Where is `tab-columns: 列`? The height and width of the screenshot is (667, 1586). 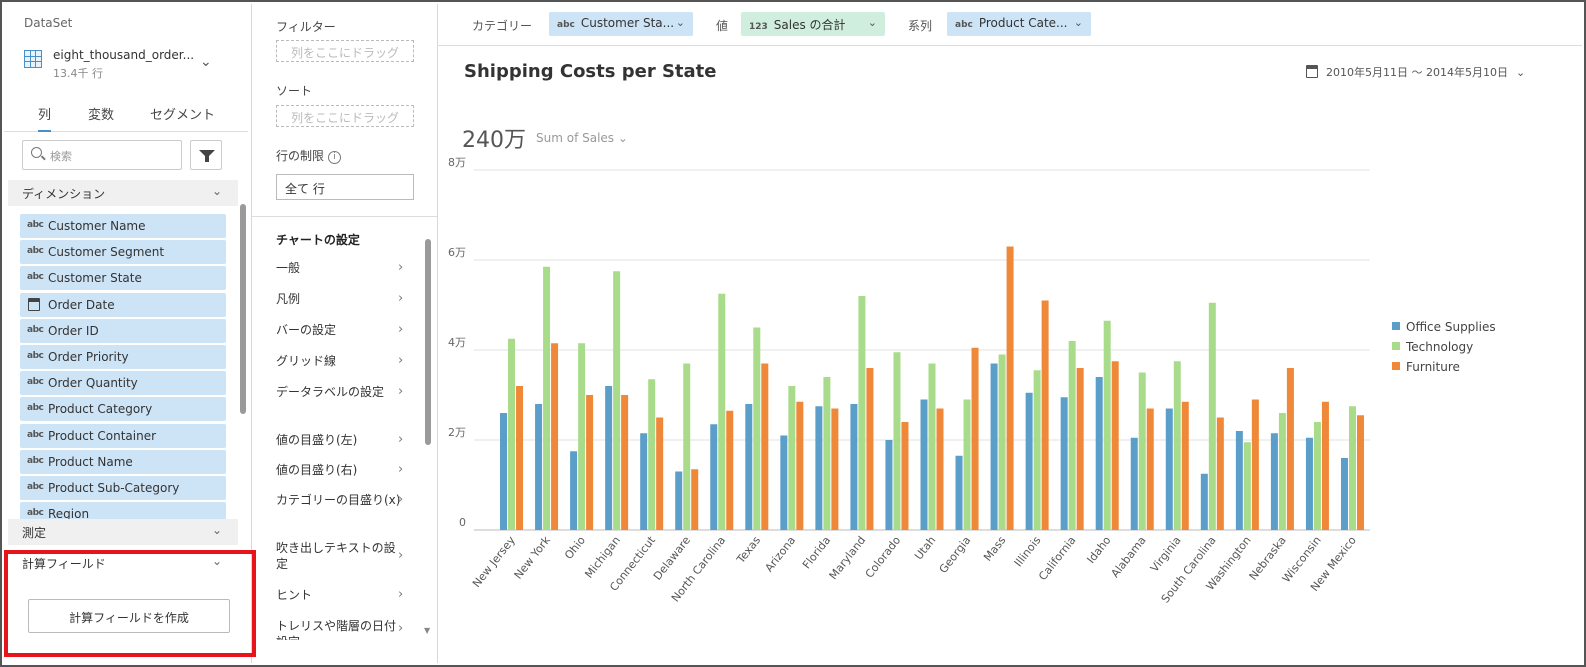 tab-columns: 列 is located at coordinates (45, 118).